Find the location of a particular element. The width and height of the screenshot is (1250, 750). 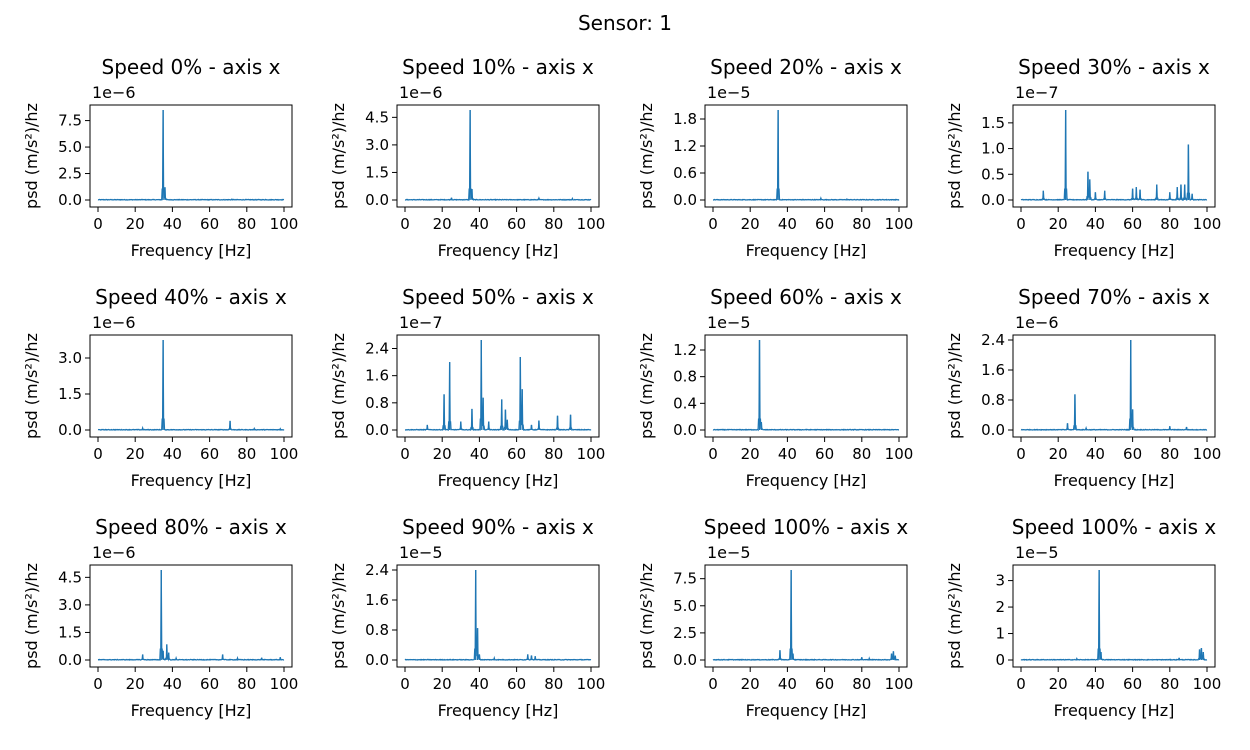

y-tick-label: 2.4 is located at coordinates (377, 348).